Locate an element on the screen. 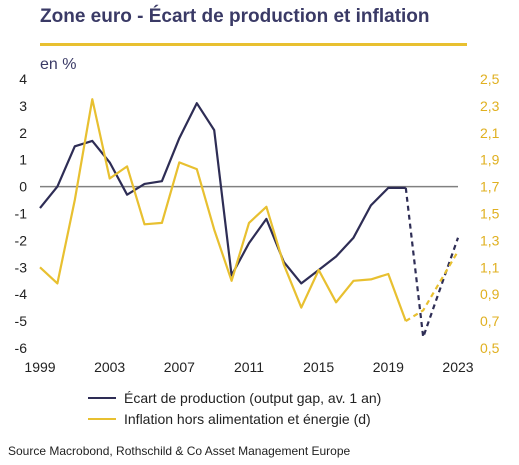 The width and height of the screenshot is (519, 465). y-right-tick-label: 2,3 is located at coordinates (490, 106).